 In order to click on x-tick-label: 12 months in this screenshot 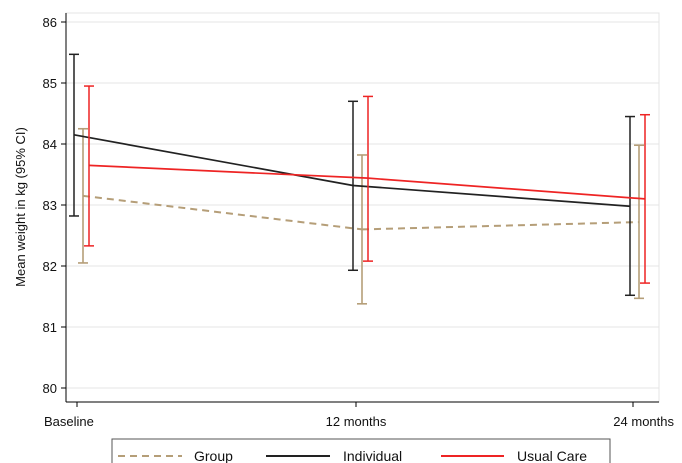, I will do `click(356, 421)`.